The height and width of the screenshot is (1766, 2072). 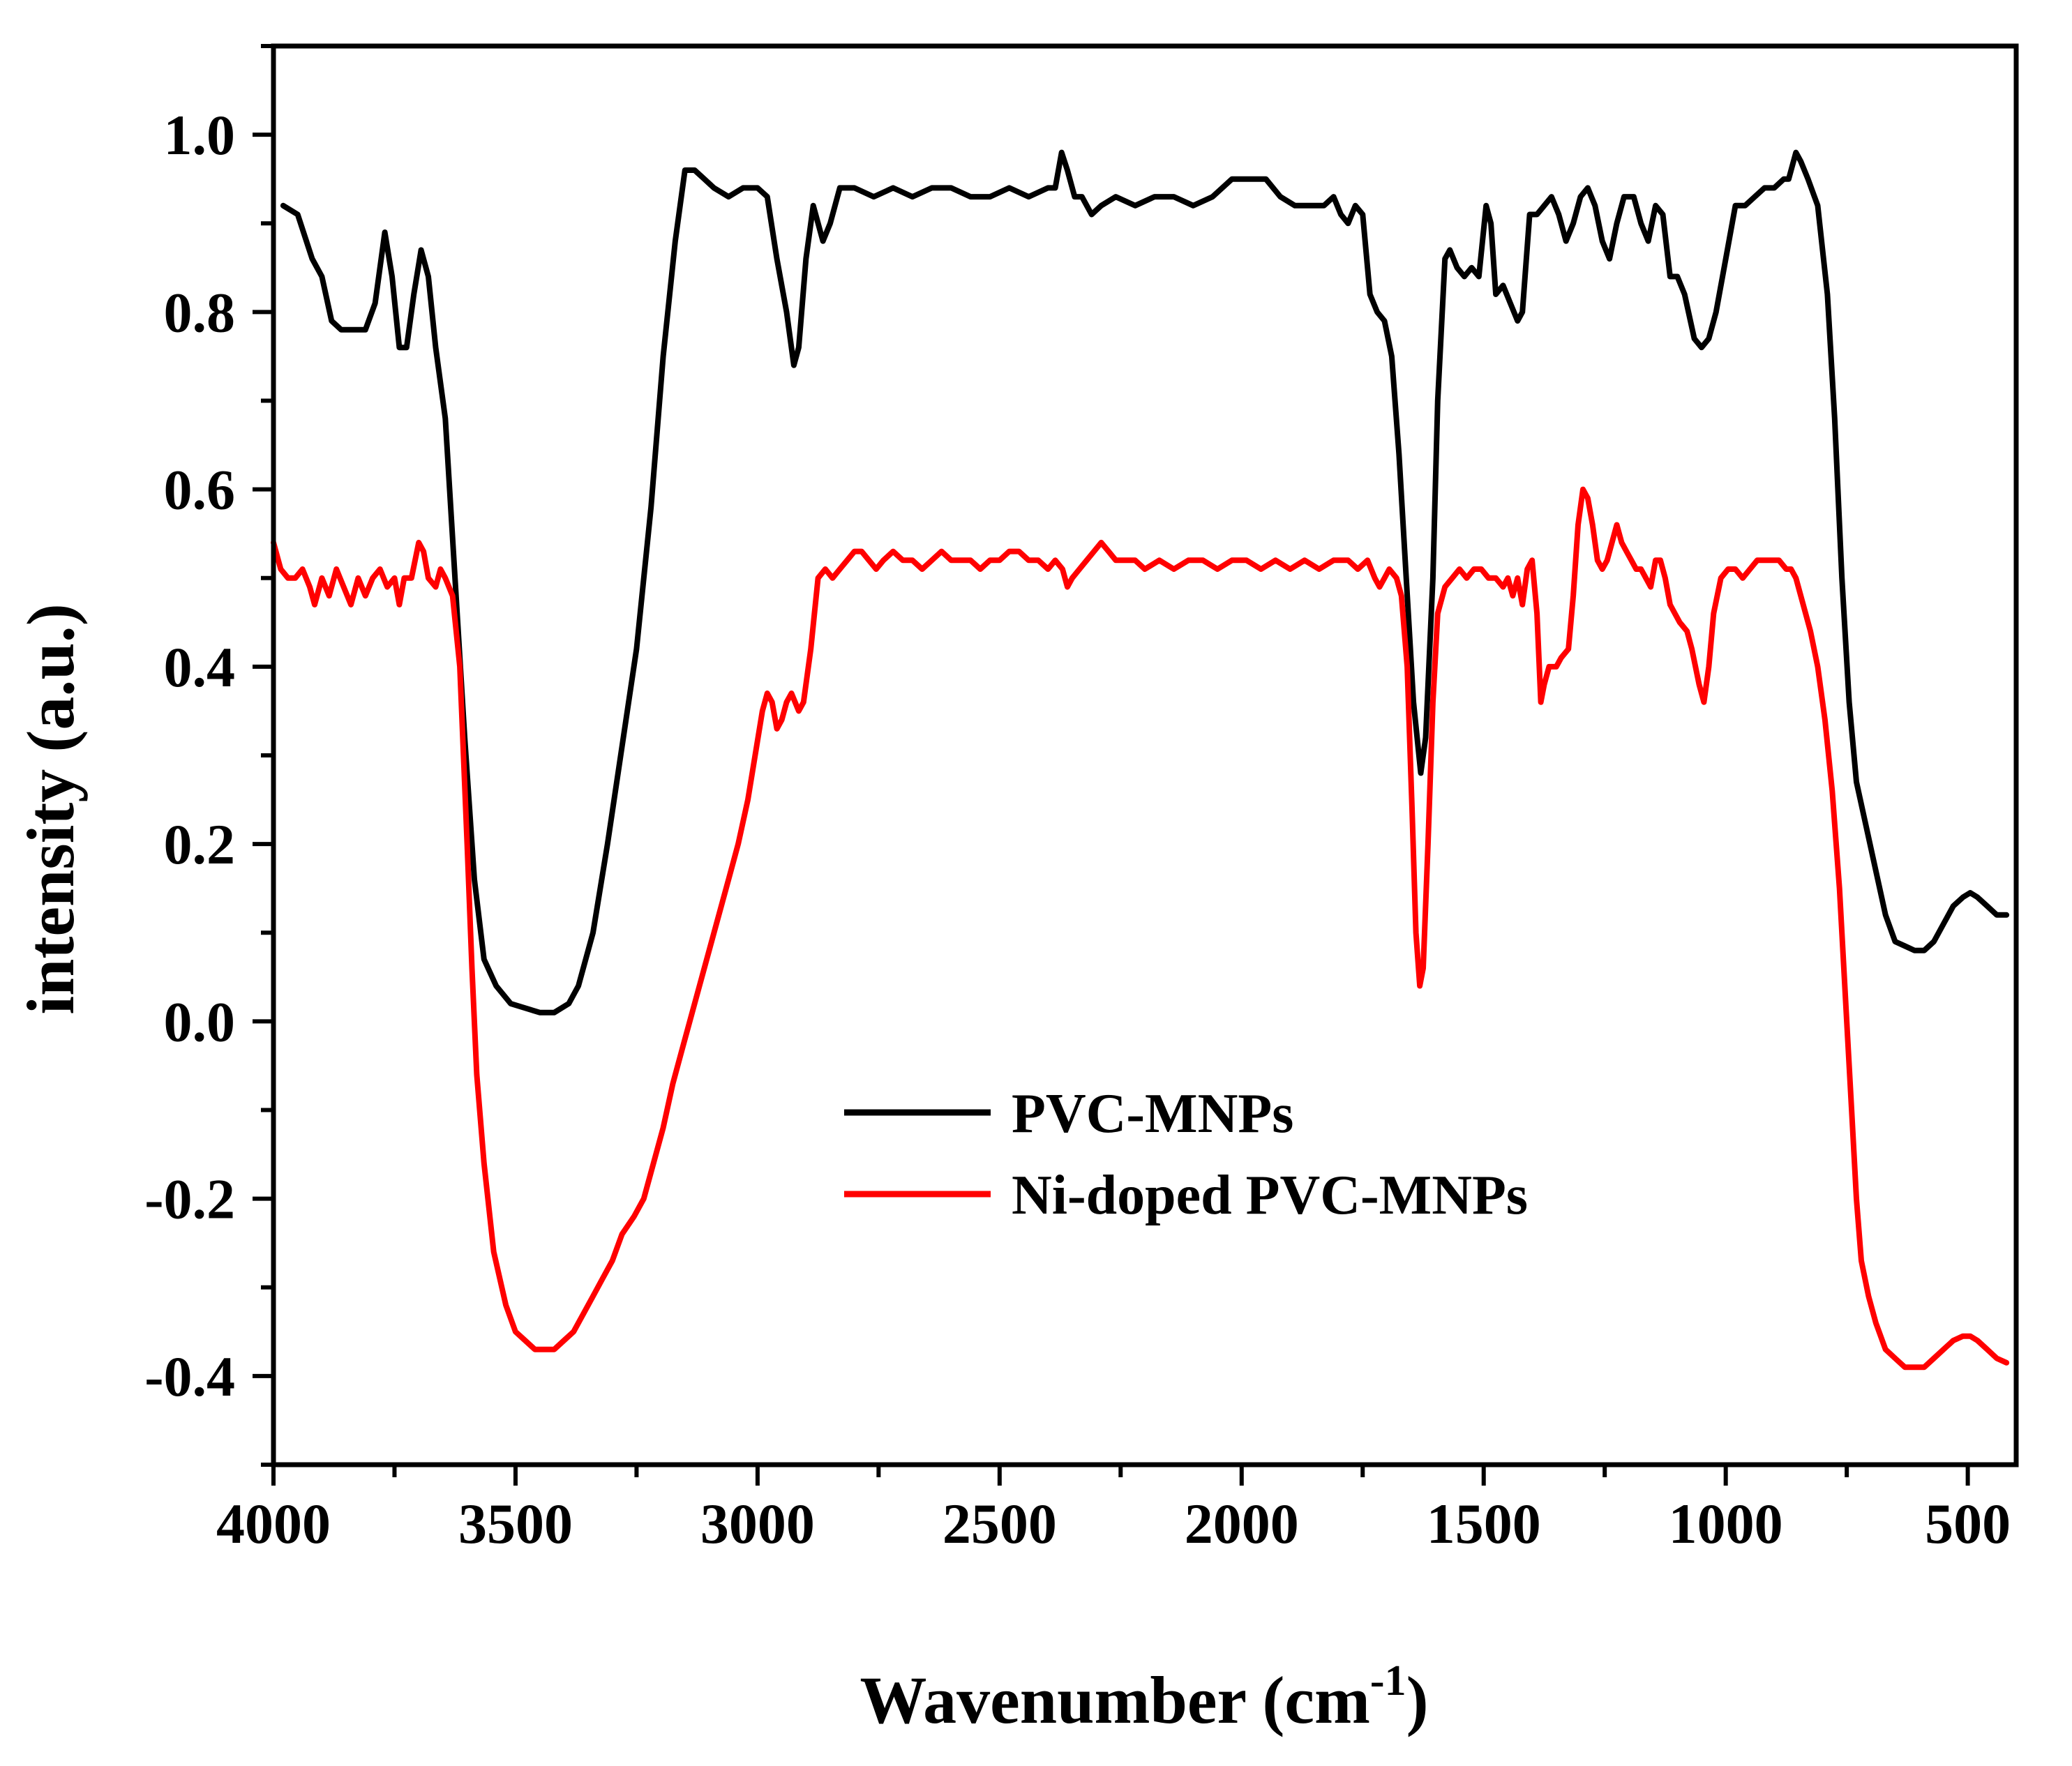 I want to click on legend: PVC-MNPs Ni-doped PVC-MNPs, so click(x=1186, y=1154).